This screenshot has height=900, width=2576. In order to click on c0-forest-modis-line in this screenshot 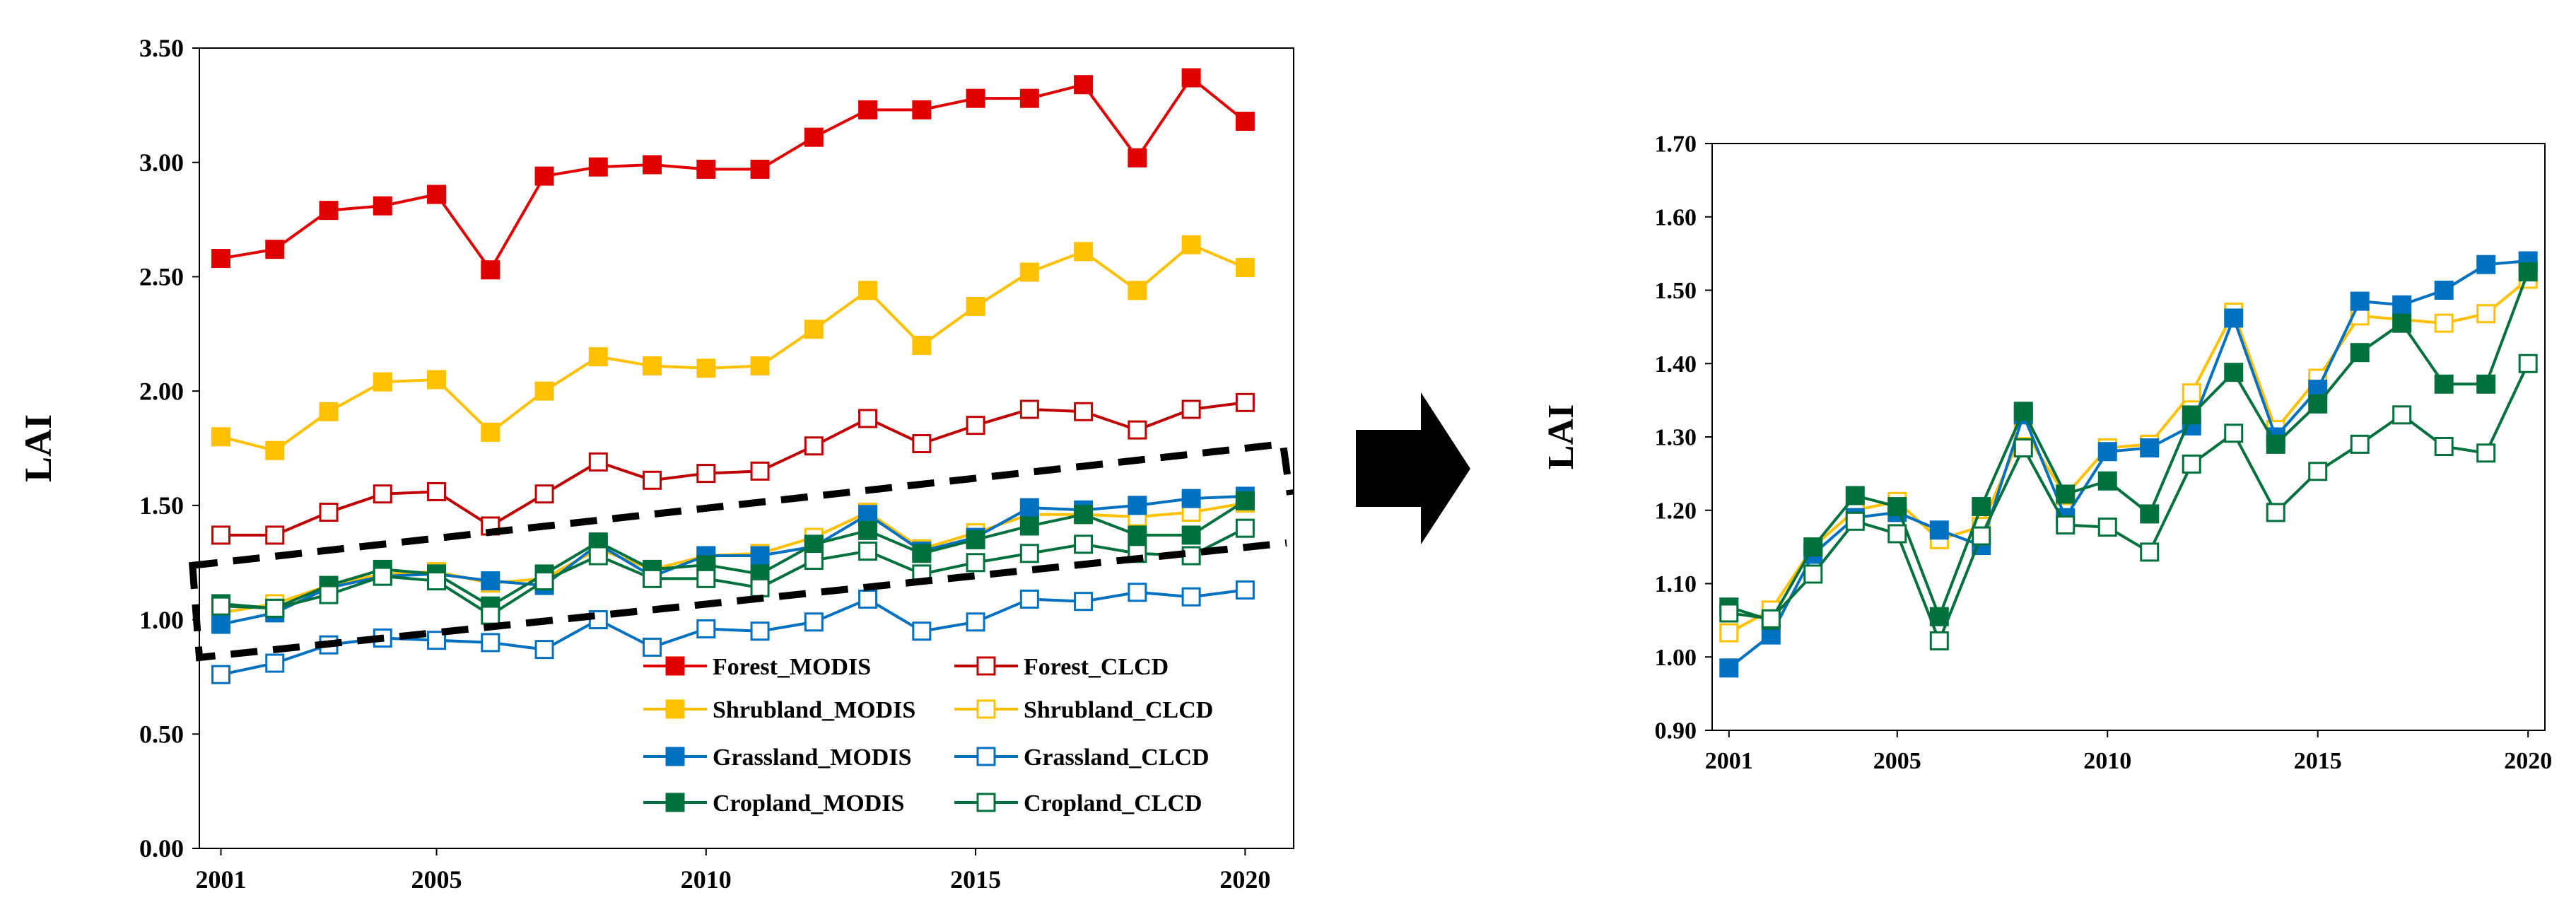, I will do `click(734, 173)`.